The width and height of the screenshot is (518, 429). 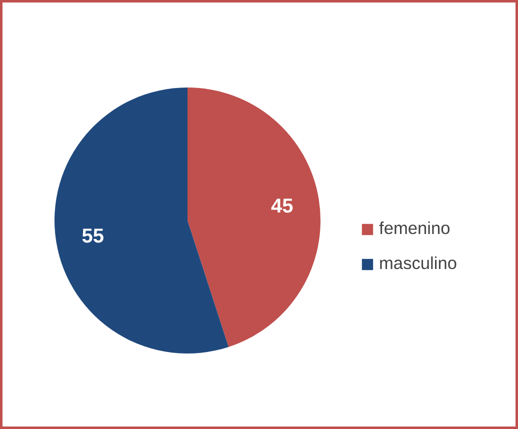 I want to click on legend-label: masculino, so click(x=418, y=263).